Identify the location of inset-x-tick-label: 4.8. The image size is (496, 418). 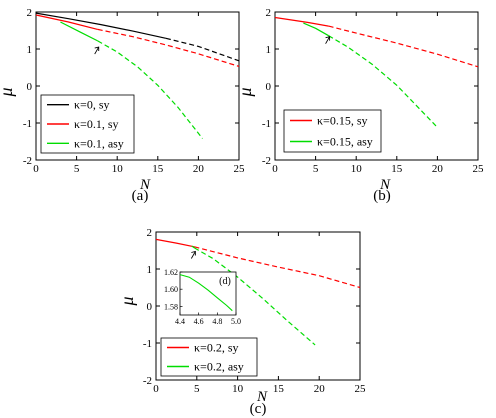
(217, 321).